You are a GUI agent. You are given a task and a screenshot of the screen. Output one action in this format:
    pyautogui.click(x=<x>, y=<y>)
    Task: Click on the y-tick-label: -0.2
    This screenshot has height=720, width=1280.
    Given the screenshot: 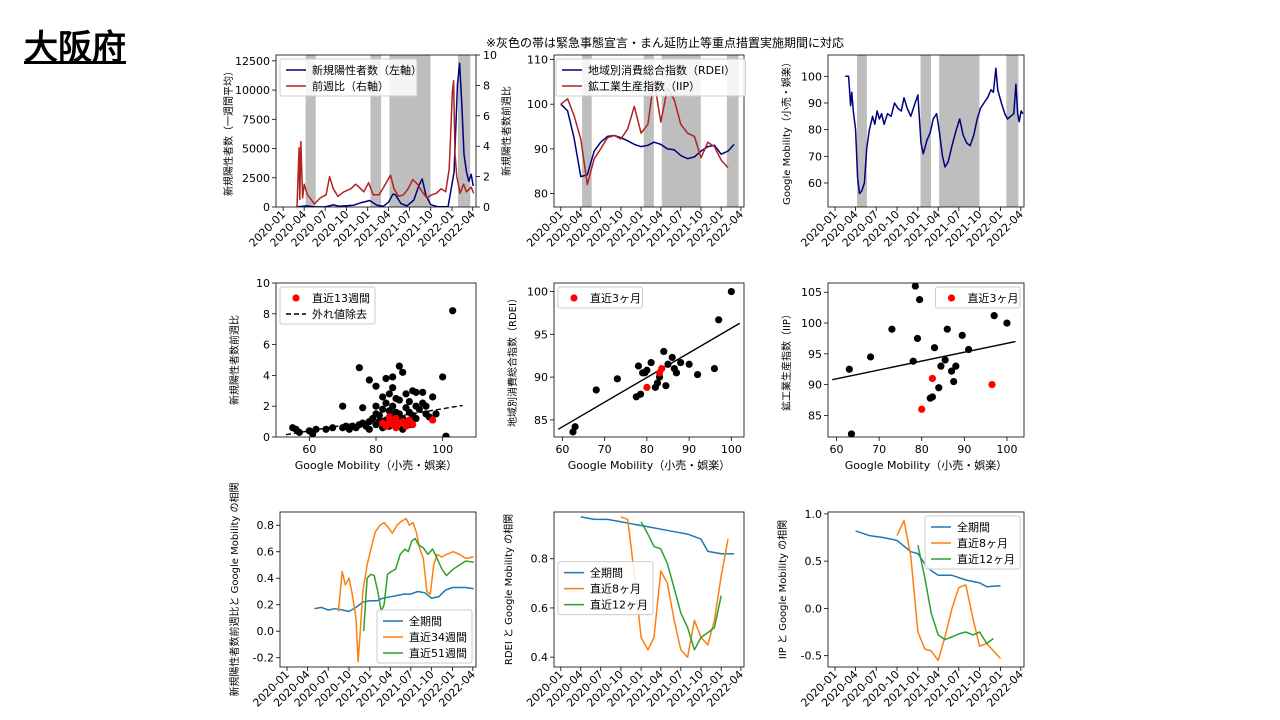 What is the action you would take?
    pyautogui.click(x=263, y=658)
    